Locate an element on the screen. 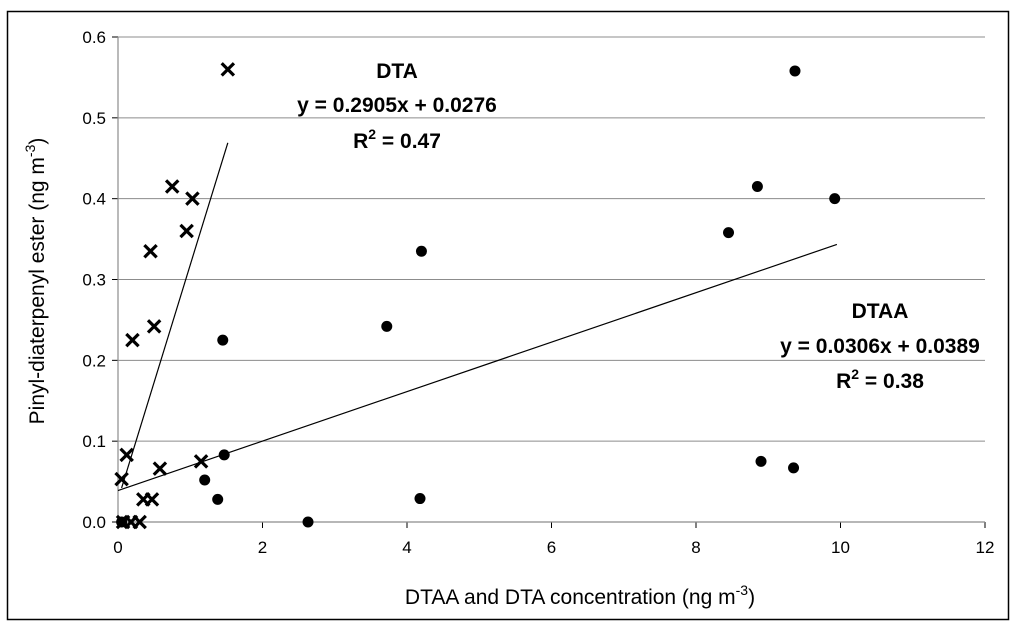 Image resolution: width=1016 pixels, height=628 pixels. x-tick-label: 4 is located at coordinates (406, 547).